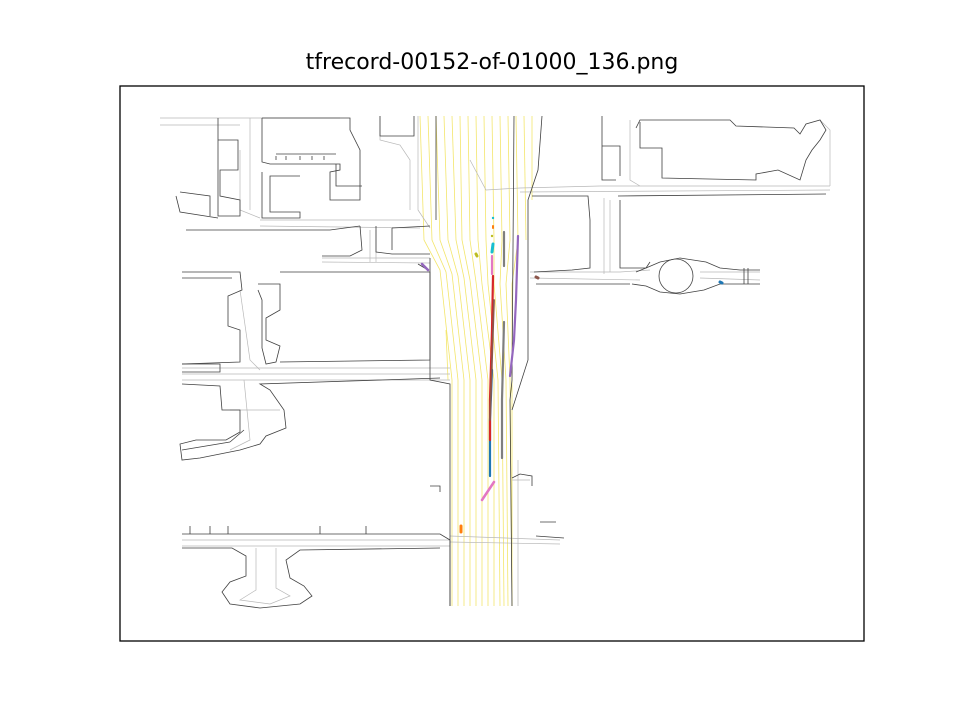  Describe the element at coordinates (572, 375) in the screenshot. I see `agent-trajectories` at that location.